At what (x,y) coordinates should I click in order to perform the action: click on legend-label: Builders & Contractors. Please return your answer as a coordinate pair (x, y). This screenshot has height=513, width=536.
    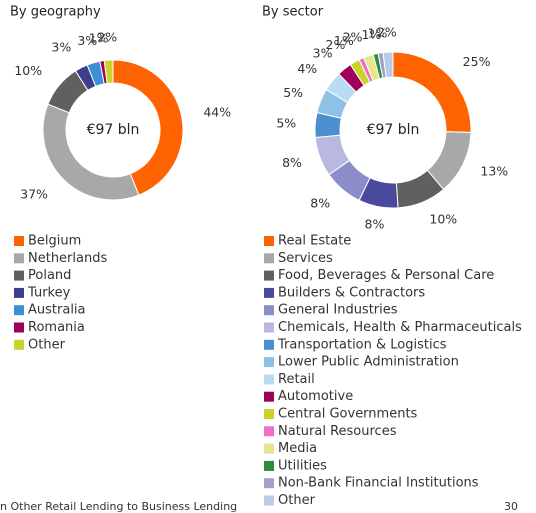
    Looking at the image, I should click on (351, 292).